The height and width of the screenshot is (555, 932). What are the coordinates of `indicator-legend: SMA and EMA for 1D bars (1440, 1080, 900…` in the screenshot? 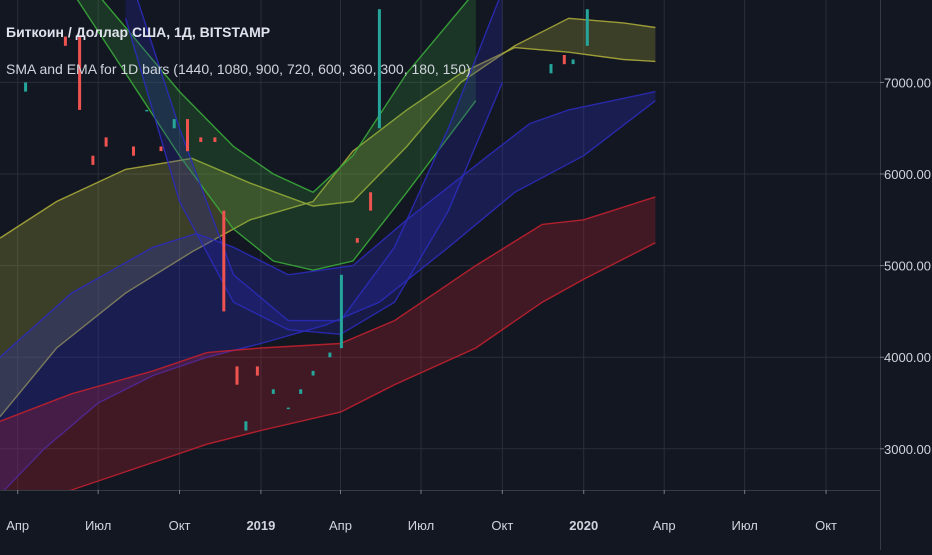 It's located at (238, 69).